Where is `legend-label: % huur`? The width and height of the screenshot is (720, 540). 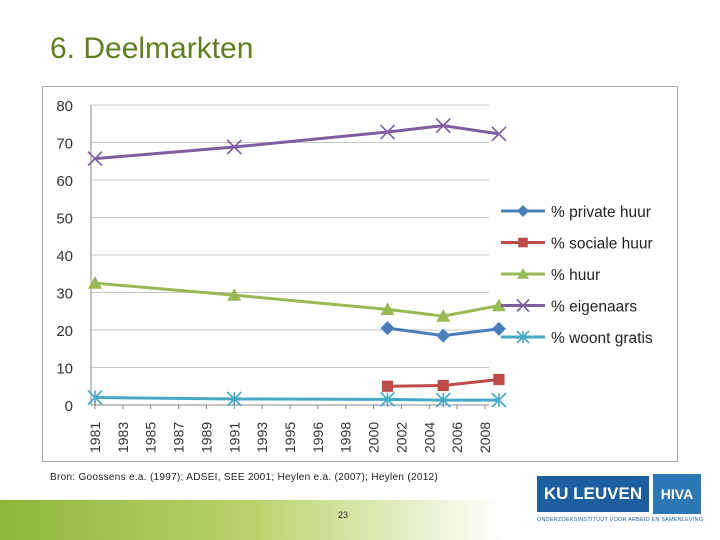 legend-label: % huur is located at coordinates (575, 275).